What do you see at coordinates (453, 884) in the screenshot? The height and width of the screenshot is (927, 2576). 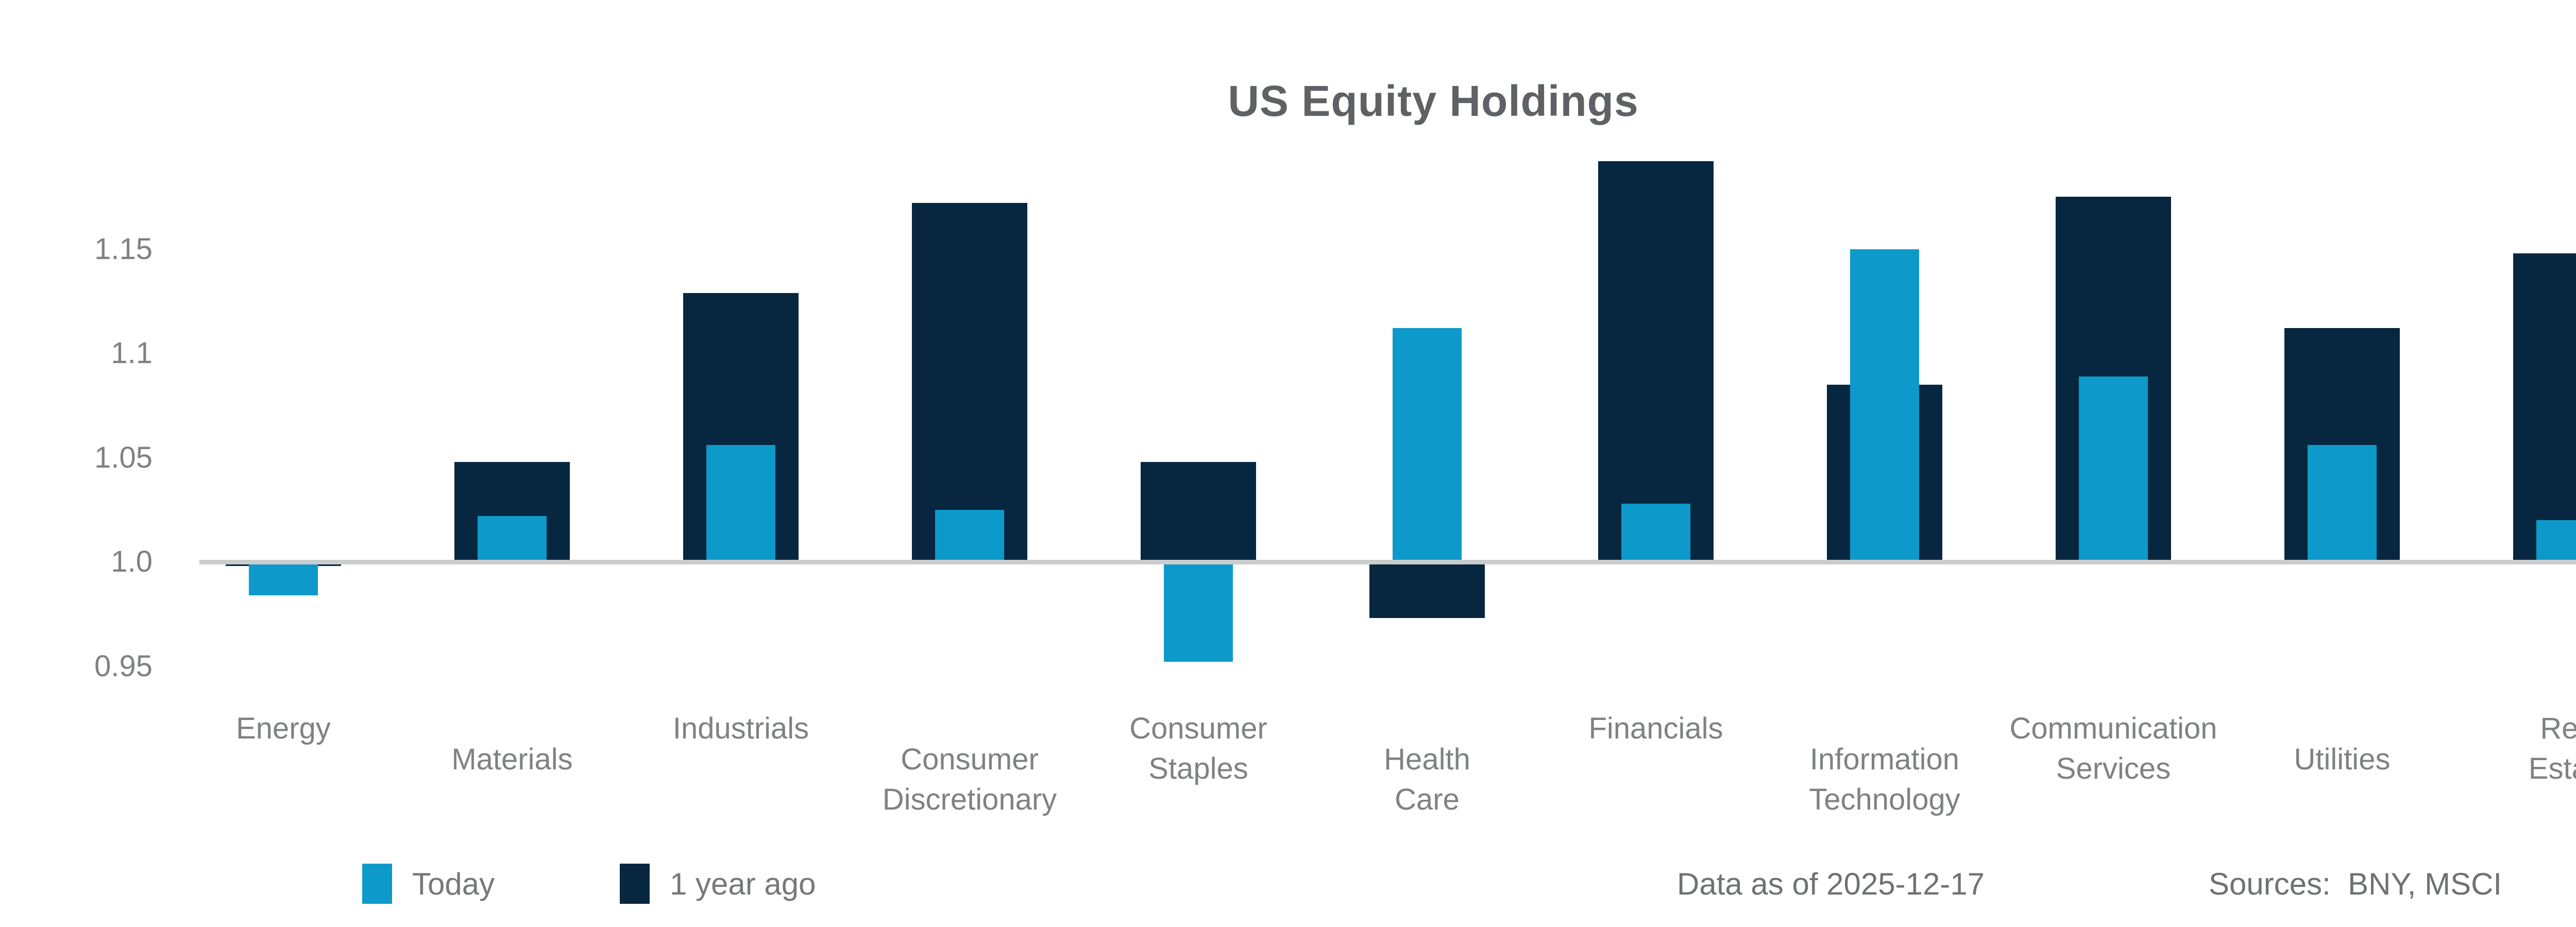 I see `legend-label-today: Today` at bounding box center [453, 884].